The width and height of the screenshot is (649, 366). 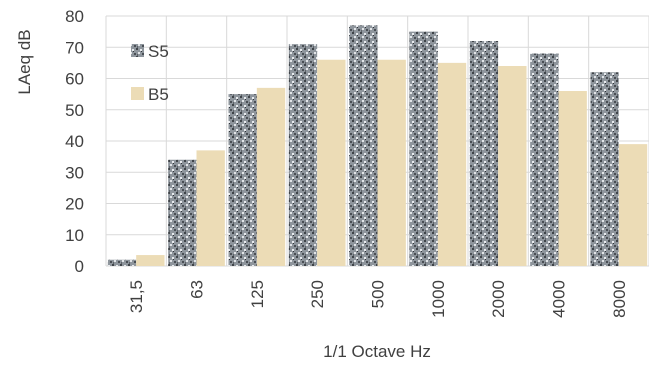 What do you see at coordinates (79, 266) in the screenshot?
I see `y-tick-label: 0` at bounding box center [79, 266].